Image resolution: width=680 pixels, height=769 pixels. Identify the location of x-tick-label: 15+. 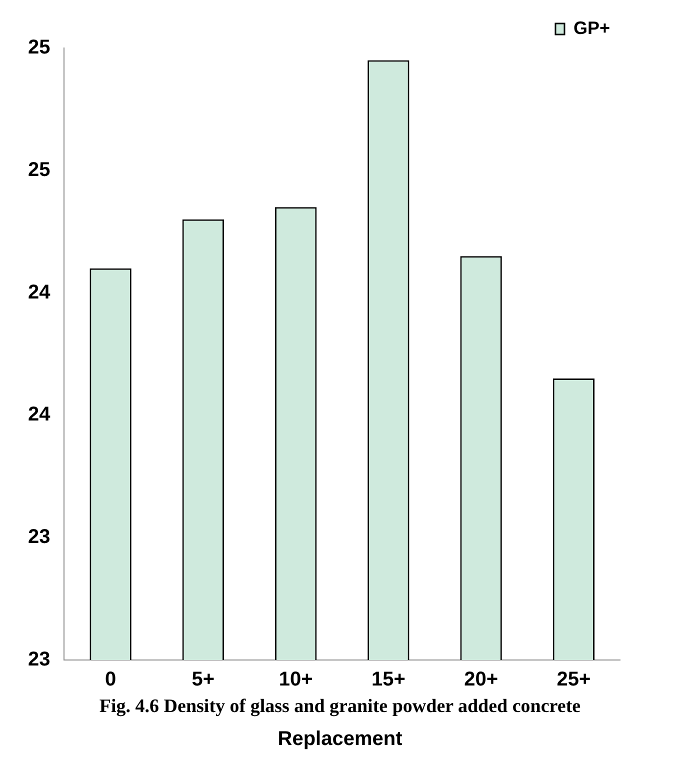
(388, 679).